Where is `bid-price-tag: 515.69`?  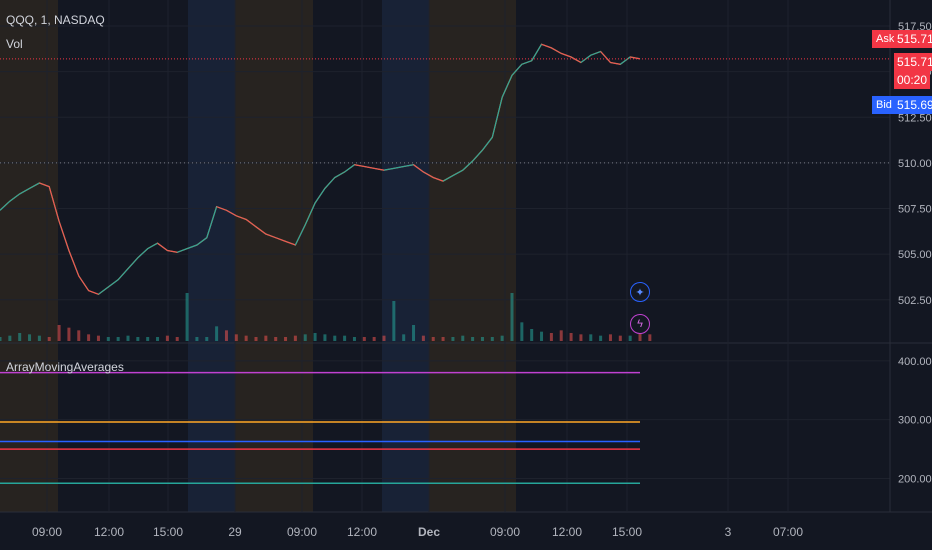
bid-price-tag: 515.69 is located at coordinates (913, 105).